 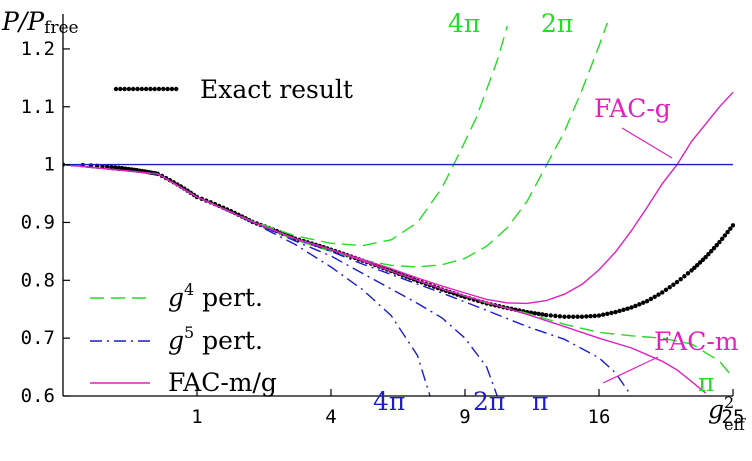 What do you see at coordinates (489, 401) in the screenshot?
I see `annot-g5-2pi: 2π` at bounding box center [489, 401].